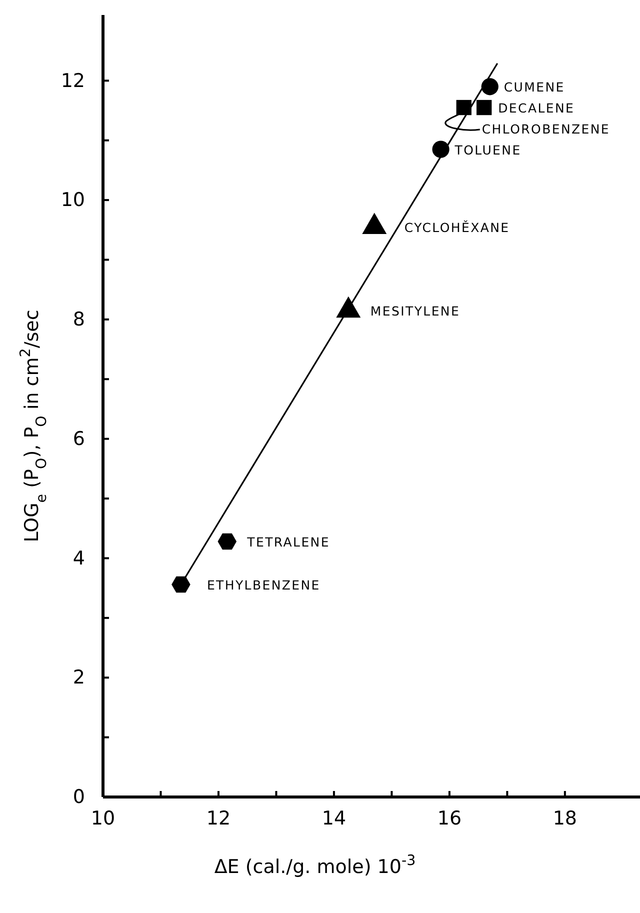 This screenshot has width=640, height=913. What do you see at coordinates (534, 87) in the screenshot?
I see `series-label: CUMENE` at bounding box center [534, 87].